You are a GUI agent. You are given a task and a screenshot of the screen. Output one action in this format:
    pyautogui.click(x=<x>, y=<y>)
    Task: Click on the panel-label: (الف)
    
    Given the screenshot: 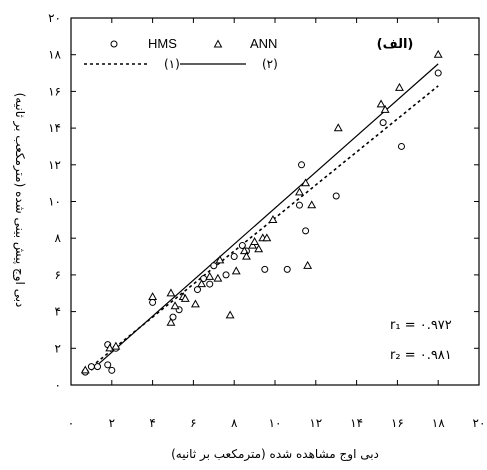 What is the action you would take?
    pyautogui.click(x=395, y=44)
    